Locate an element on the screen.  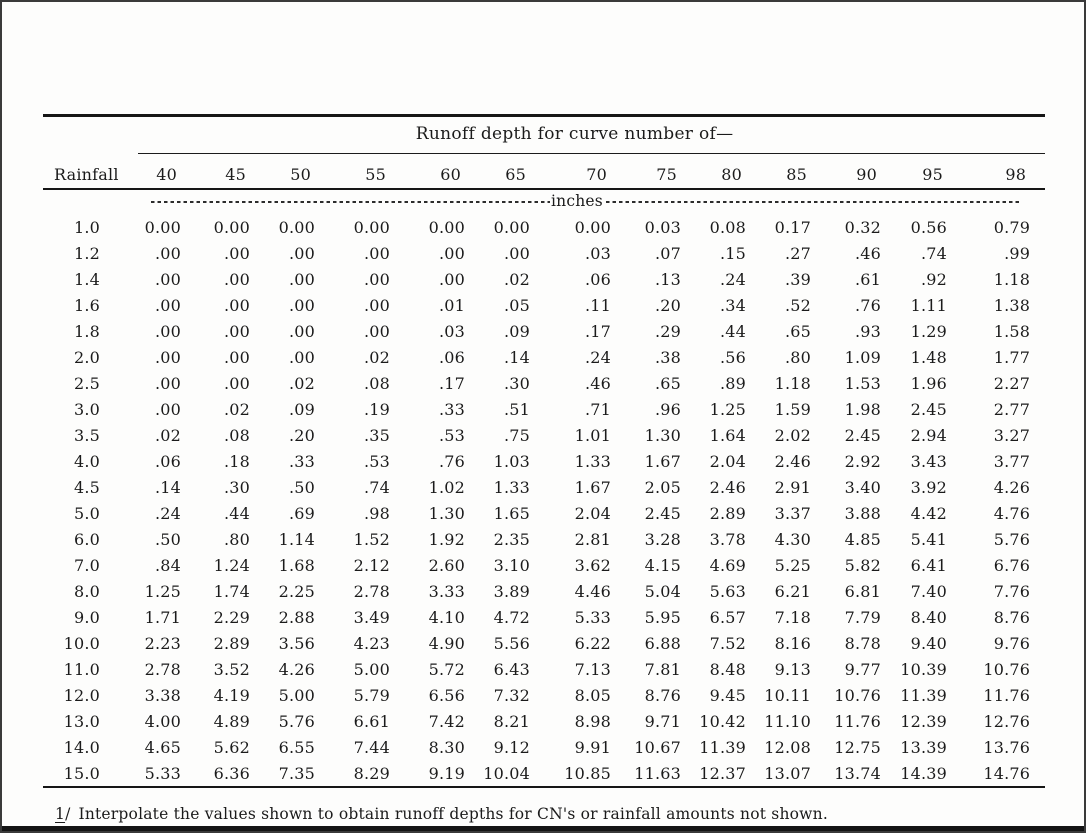
runoff-value-cell: 7.79 is located at coordinates (862, 617).